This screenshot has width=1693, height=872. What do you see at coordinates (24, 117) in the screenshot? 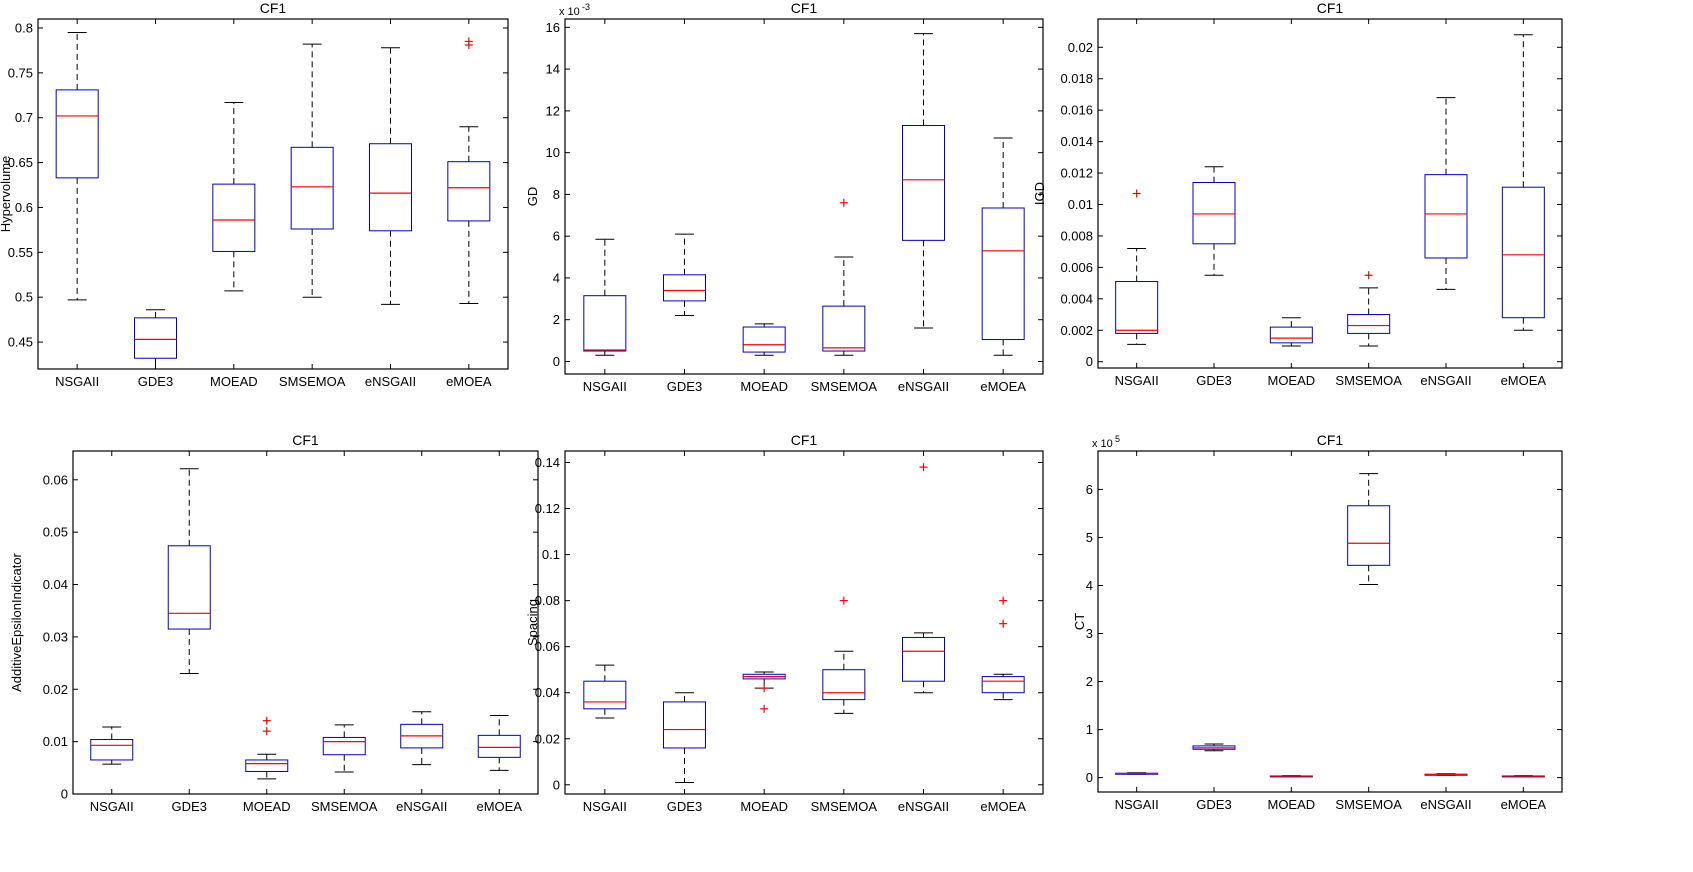
I see `y-tick-label: 0.7` at bounding box center [24, 117].